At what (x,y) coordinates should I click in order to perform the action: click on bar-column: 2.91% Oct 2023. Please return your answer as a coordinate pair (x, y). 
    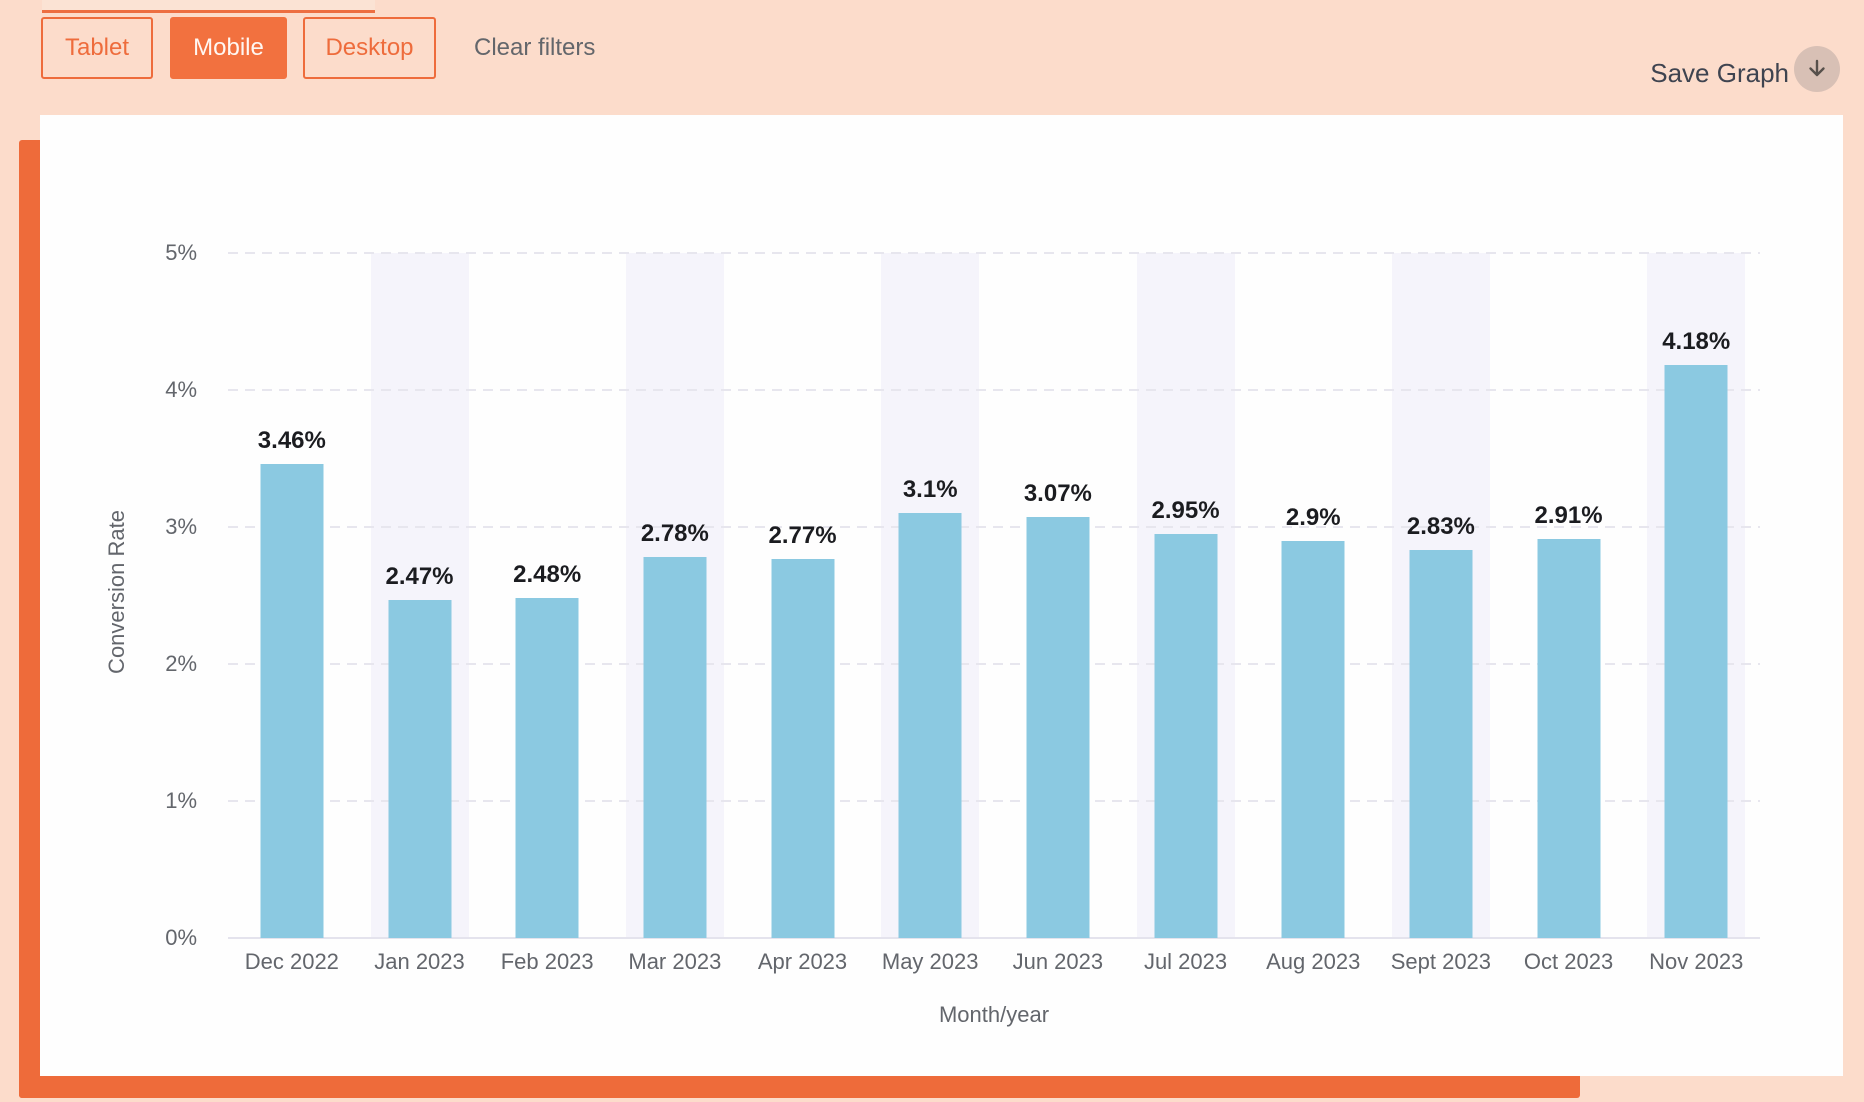
    Looking at the image, I should click on (1569, 612).